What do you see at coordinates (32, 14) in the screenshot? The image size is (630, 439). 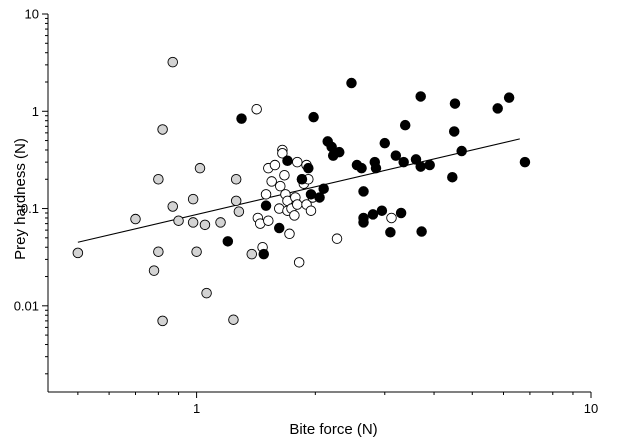 I see `y-tick-label: 10` at bounding box center [32, 14].